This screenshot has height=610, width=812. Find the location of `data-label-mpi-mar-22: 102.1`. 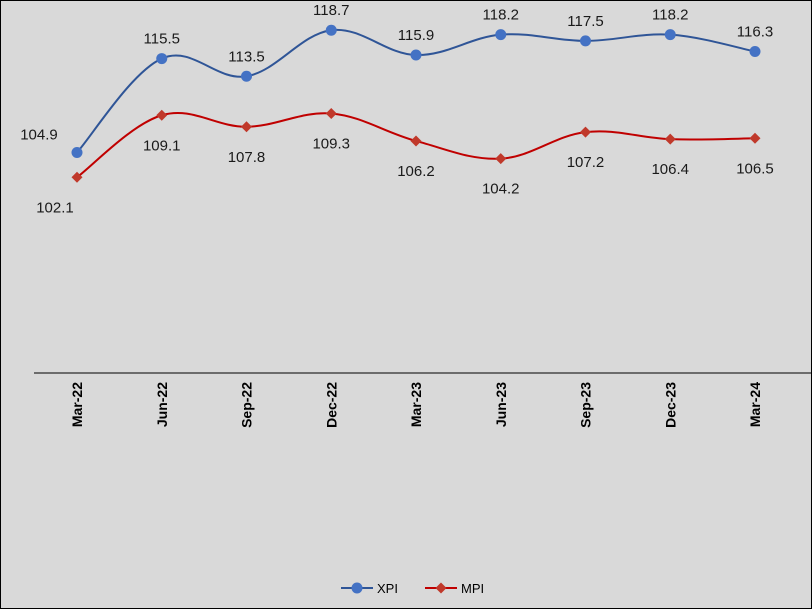

data-label-mpi-mar-22: 102.1 is located at coordinates (55, 207).